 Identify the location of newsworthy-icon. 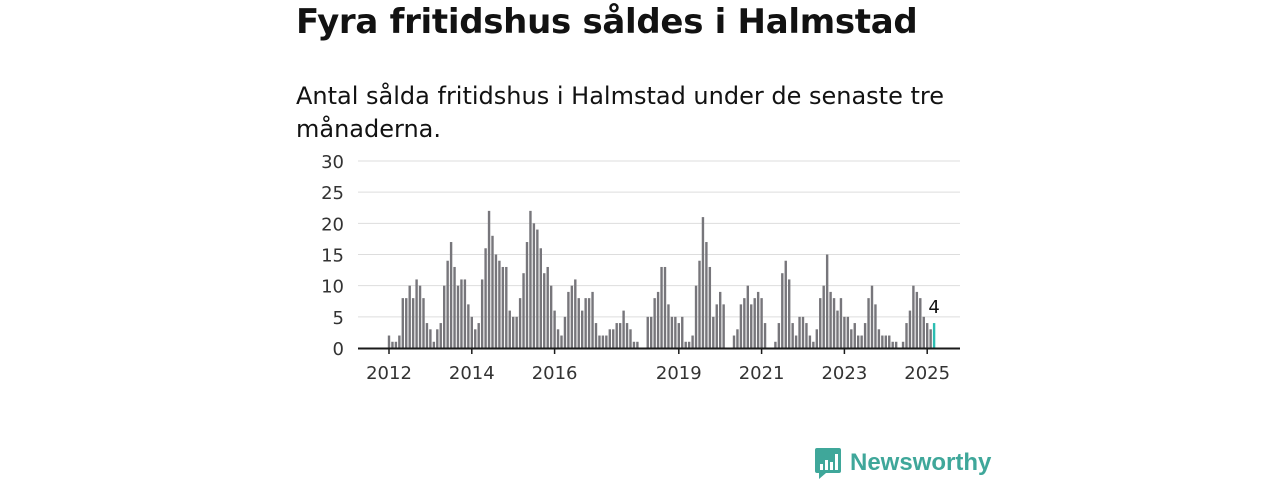
(828, 463).